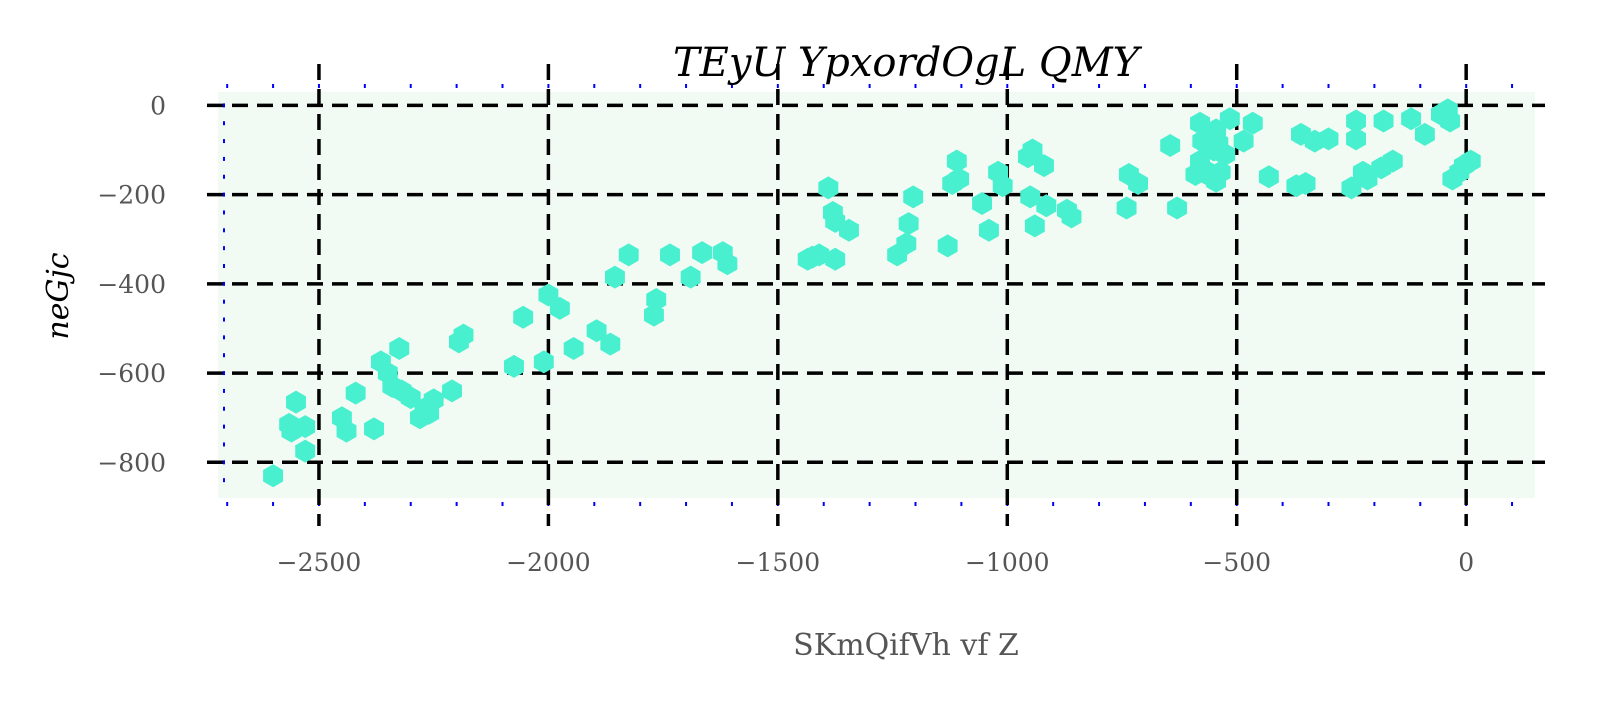  What do you see at coordinates (1466, 562) in the screenshot?
I see `x-tick-label: 0` at bounding box center [1466, 562].